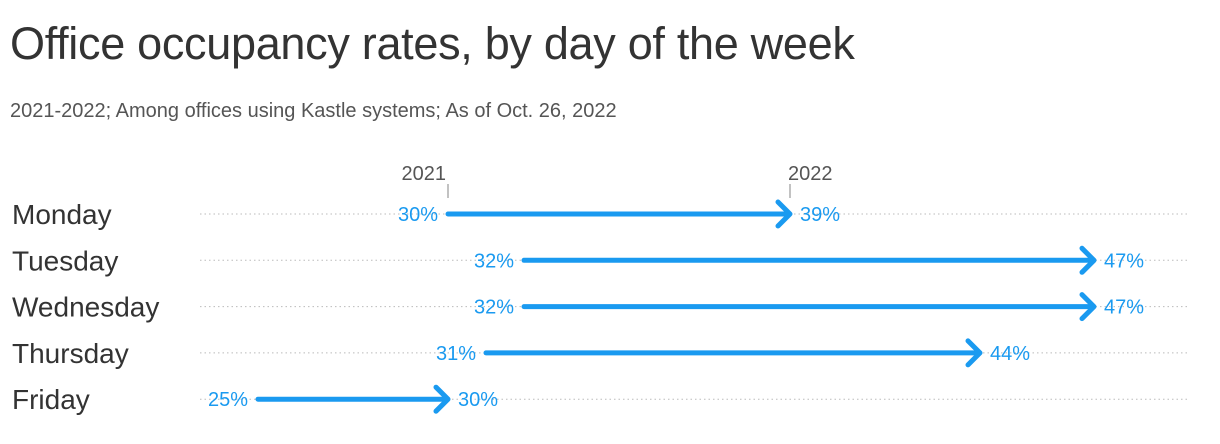 The height and width of the screenshot is (444, 1220). I want to click on row-tuesday: Tuesday 32% 47%, so click(600, 260).